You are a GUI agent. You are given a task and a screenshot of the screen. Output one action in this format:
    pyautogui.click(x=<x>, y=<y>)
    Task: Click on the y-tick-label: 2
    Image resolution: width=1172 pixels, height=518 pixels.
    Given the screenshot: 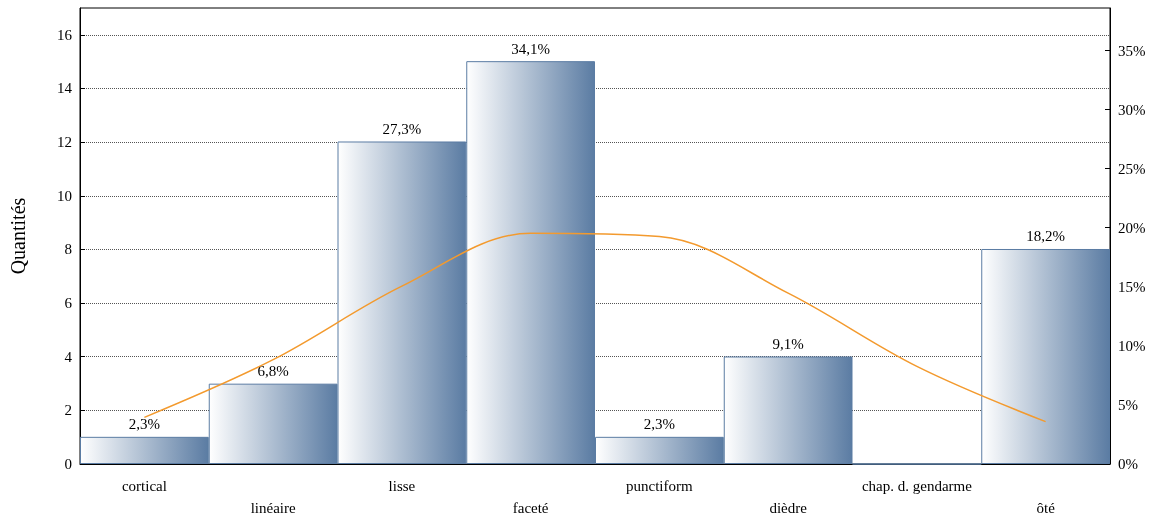 What is the action you would take?
    pyautogui.click(x=68, y=410)
    